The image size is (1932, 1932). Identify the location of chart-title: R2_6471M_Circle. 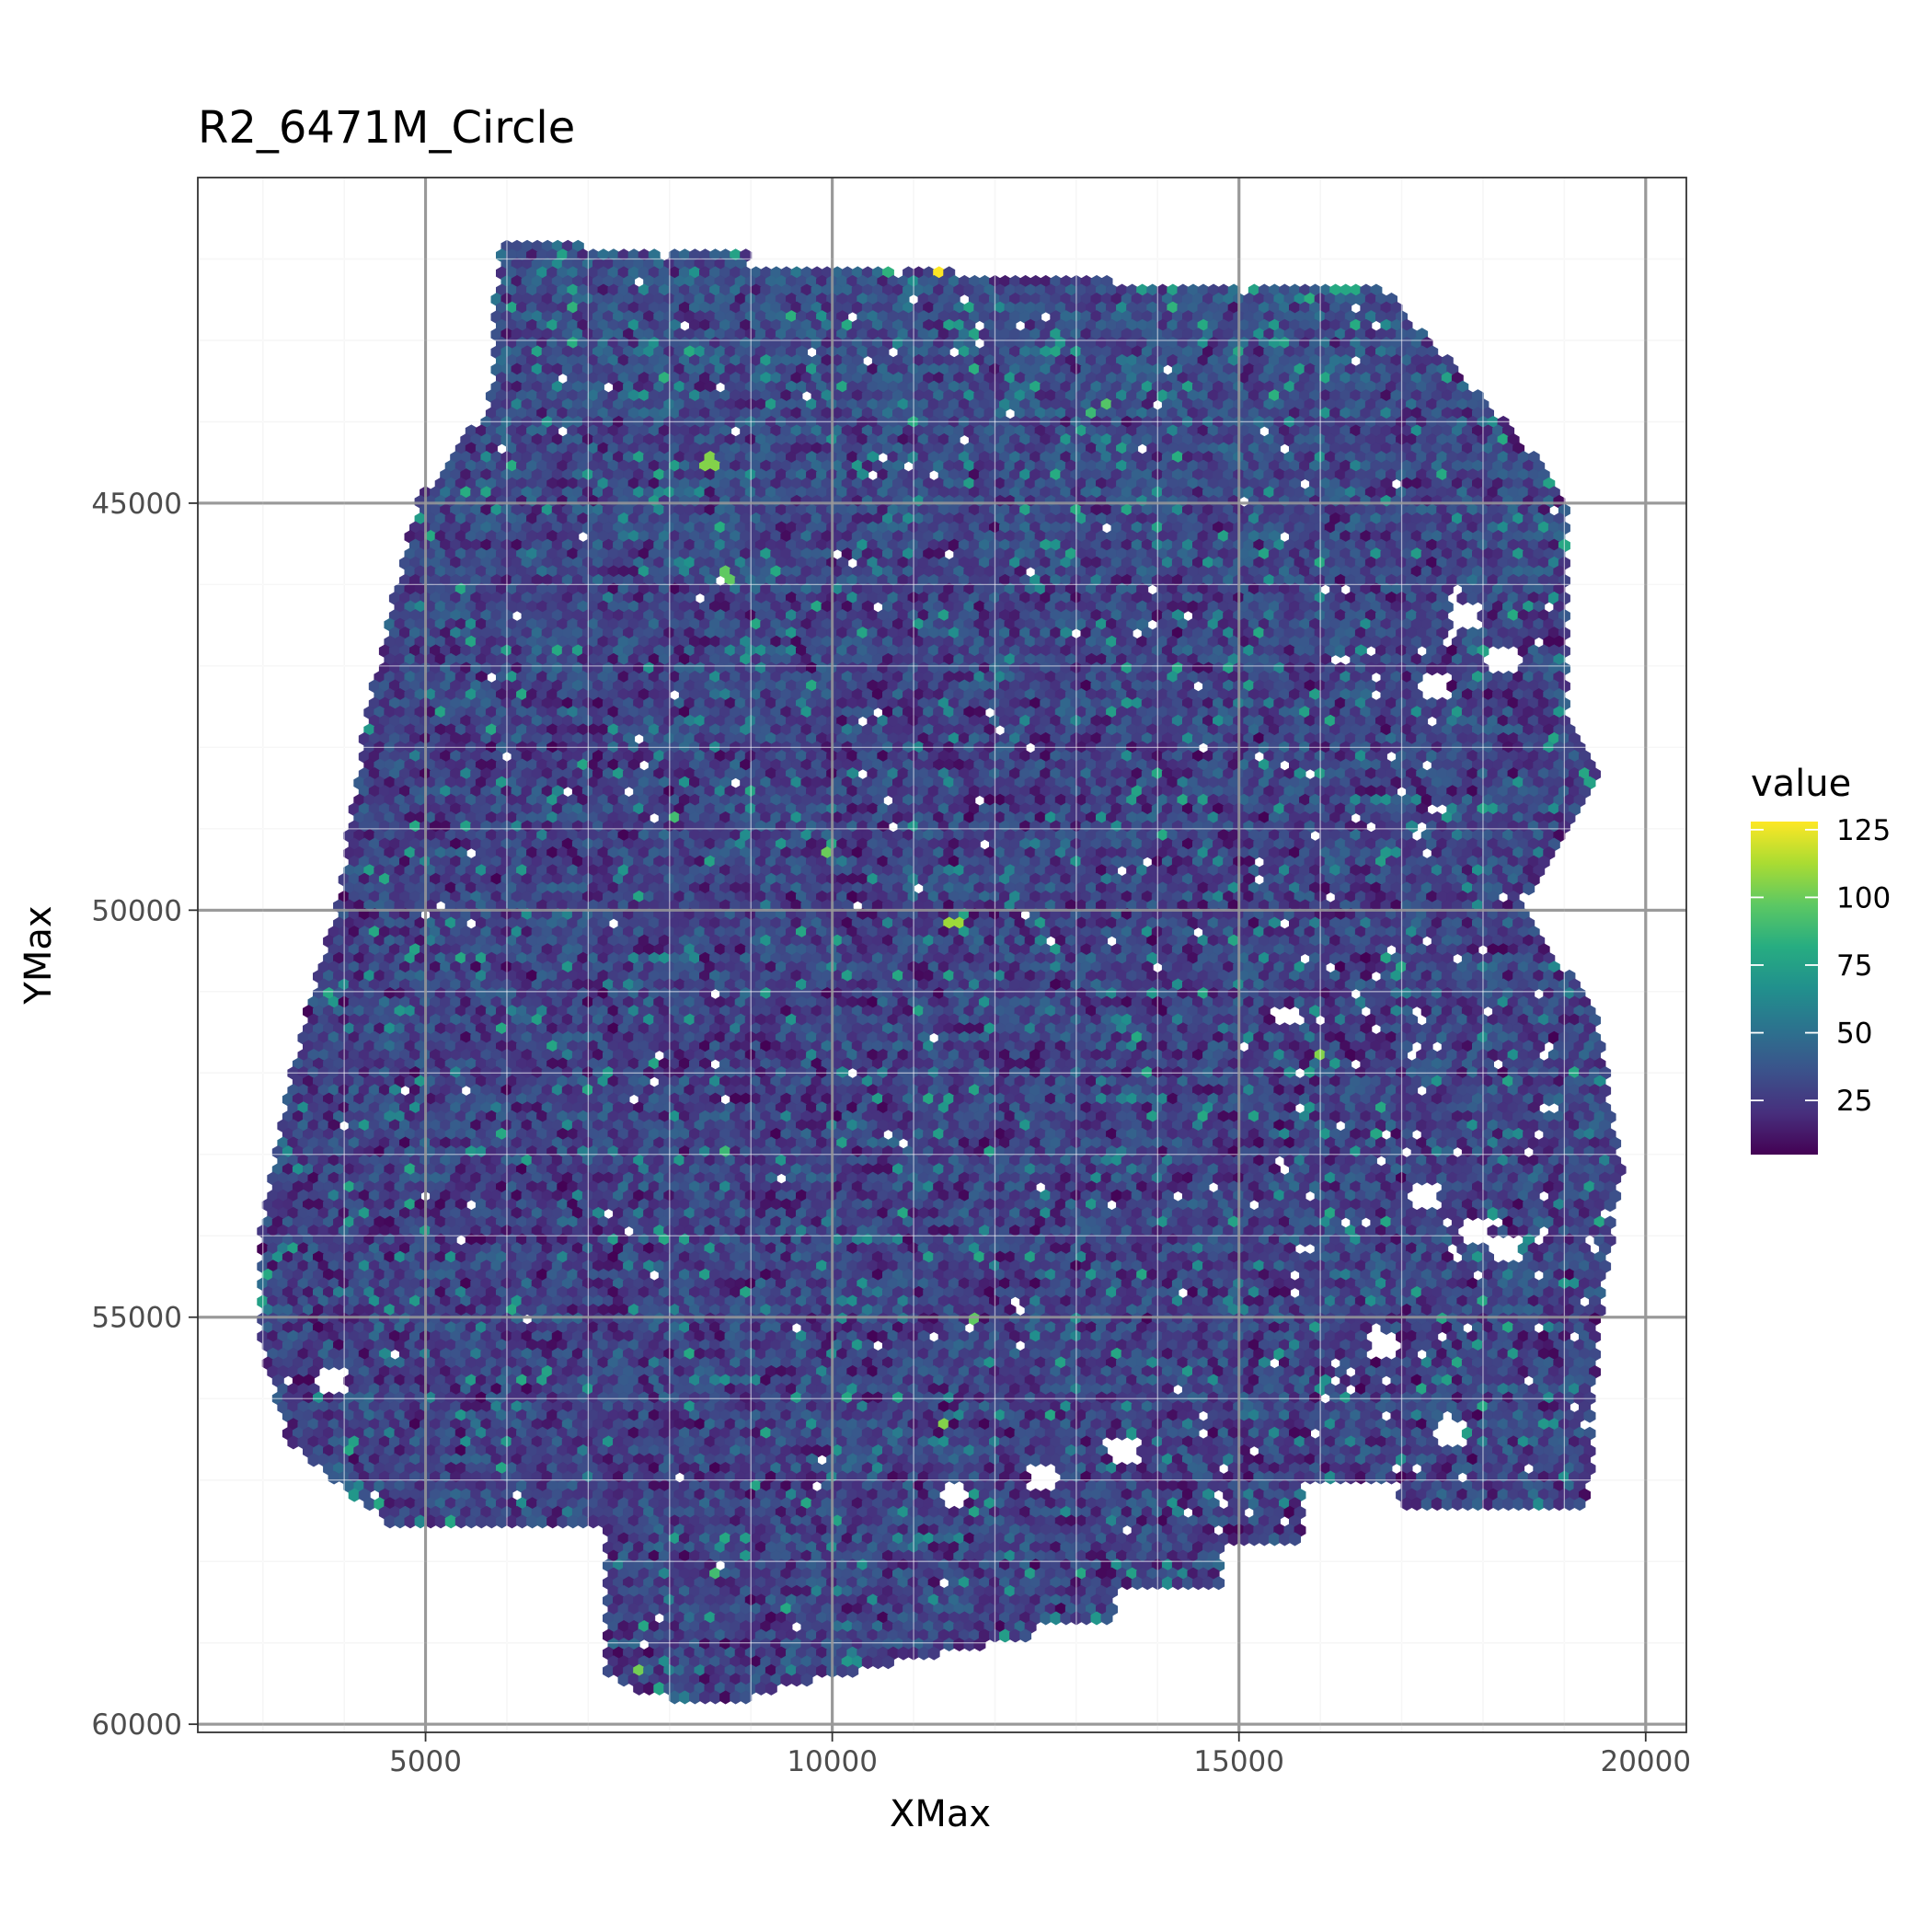
(386, 128).